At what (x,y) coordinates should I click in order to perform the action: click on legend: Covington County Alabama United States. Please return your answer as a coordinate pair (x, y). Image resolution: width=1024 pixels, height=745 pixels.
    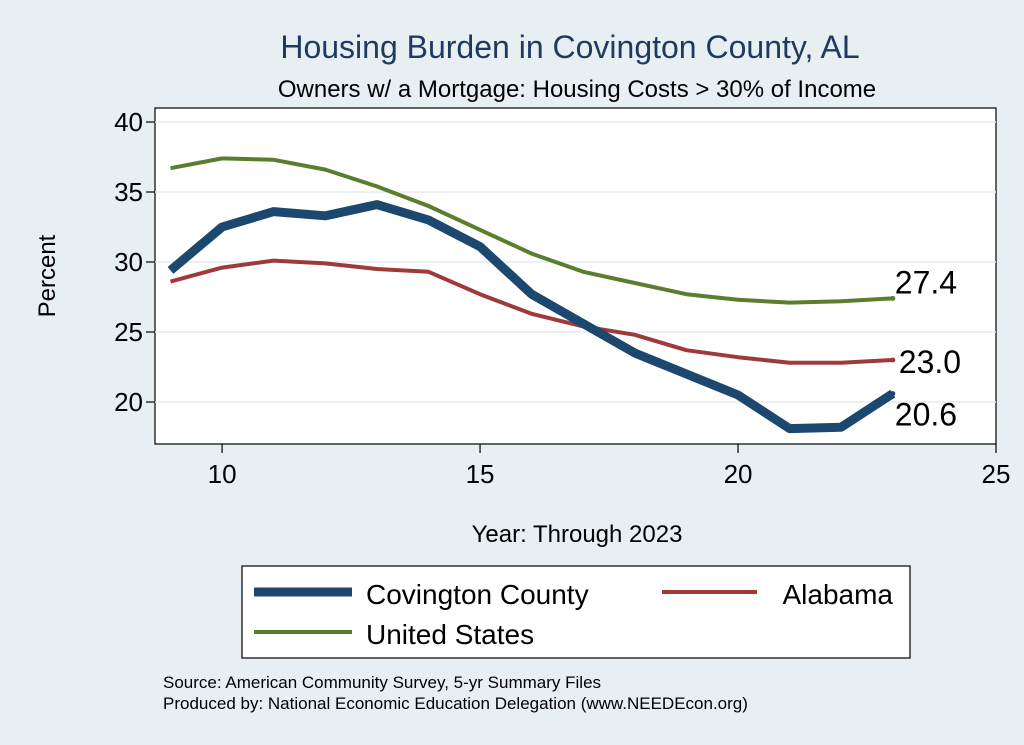
    Looking at the image, I should click on (573, 614).